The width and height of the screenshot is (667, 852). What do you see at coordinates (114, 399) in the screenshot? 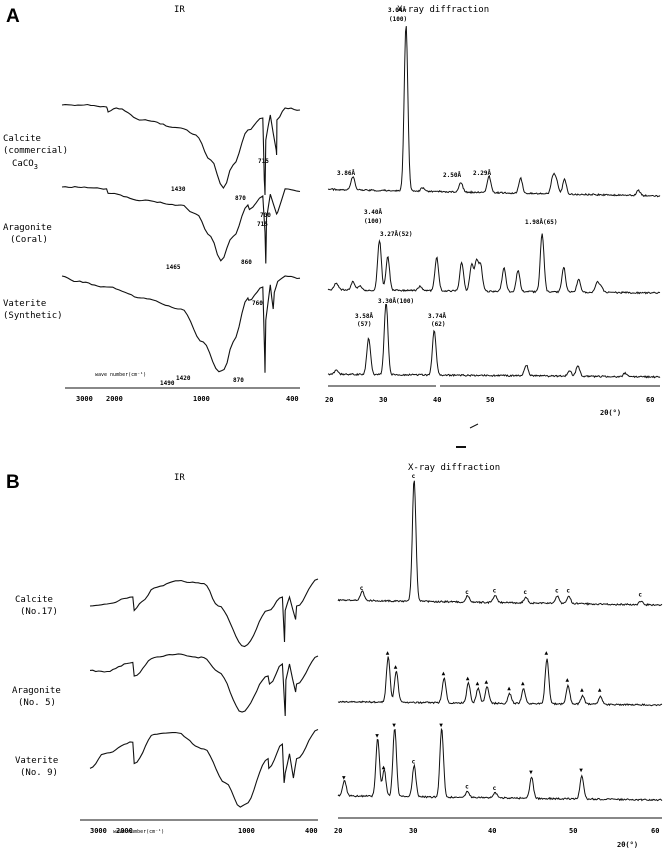
I see `panel-a-ir-tick-2000: 2000` at bounding box center [114, 399].